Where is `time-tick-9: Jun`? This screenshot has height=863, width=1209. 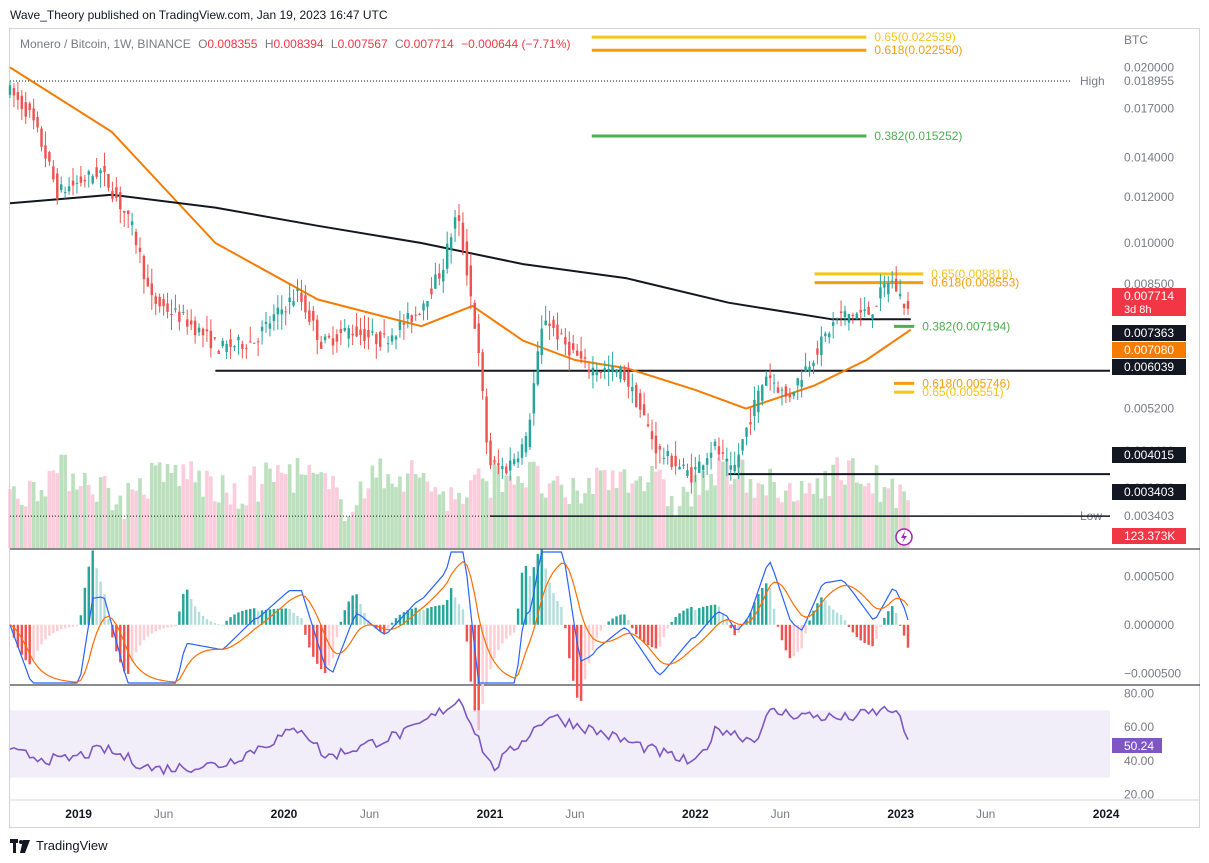 time-tick-9: Jun is located at coordinates (985, 814).